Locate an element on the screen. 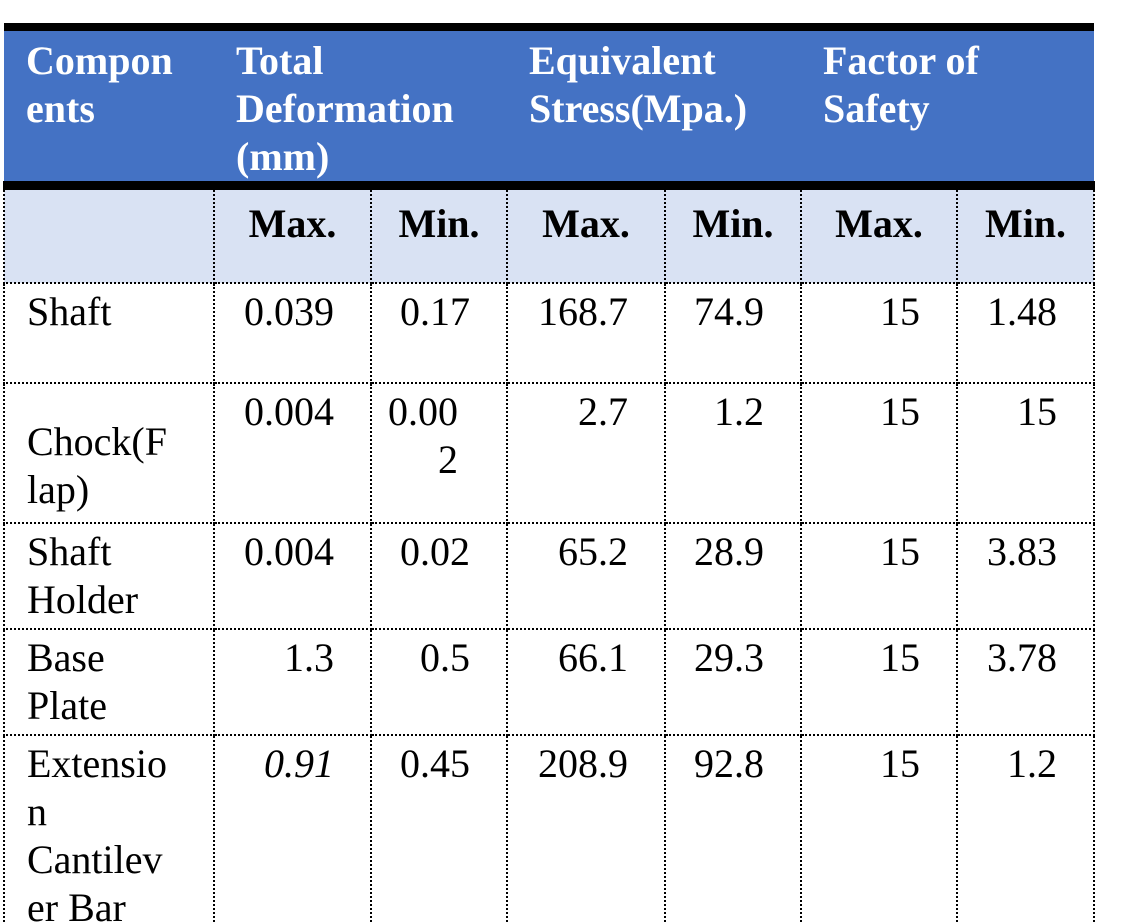 The height and width of the screenshot is (922, 1147). value-cell: 2.7 is located at coordinates (586, 452).